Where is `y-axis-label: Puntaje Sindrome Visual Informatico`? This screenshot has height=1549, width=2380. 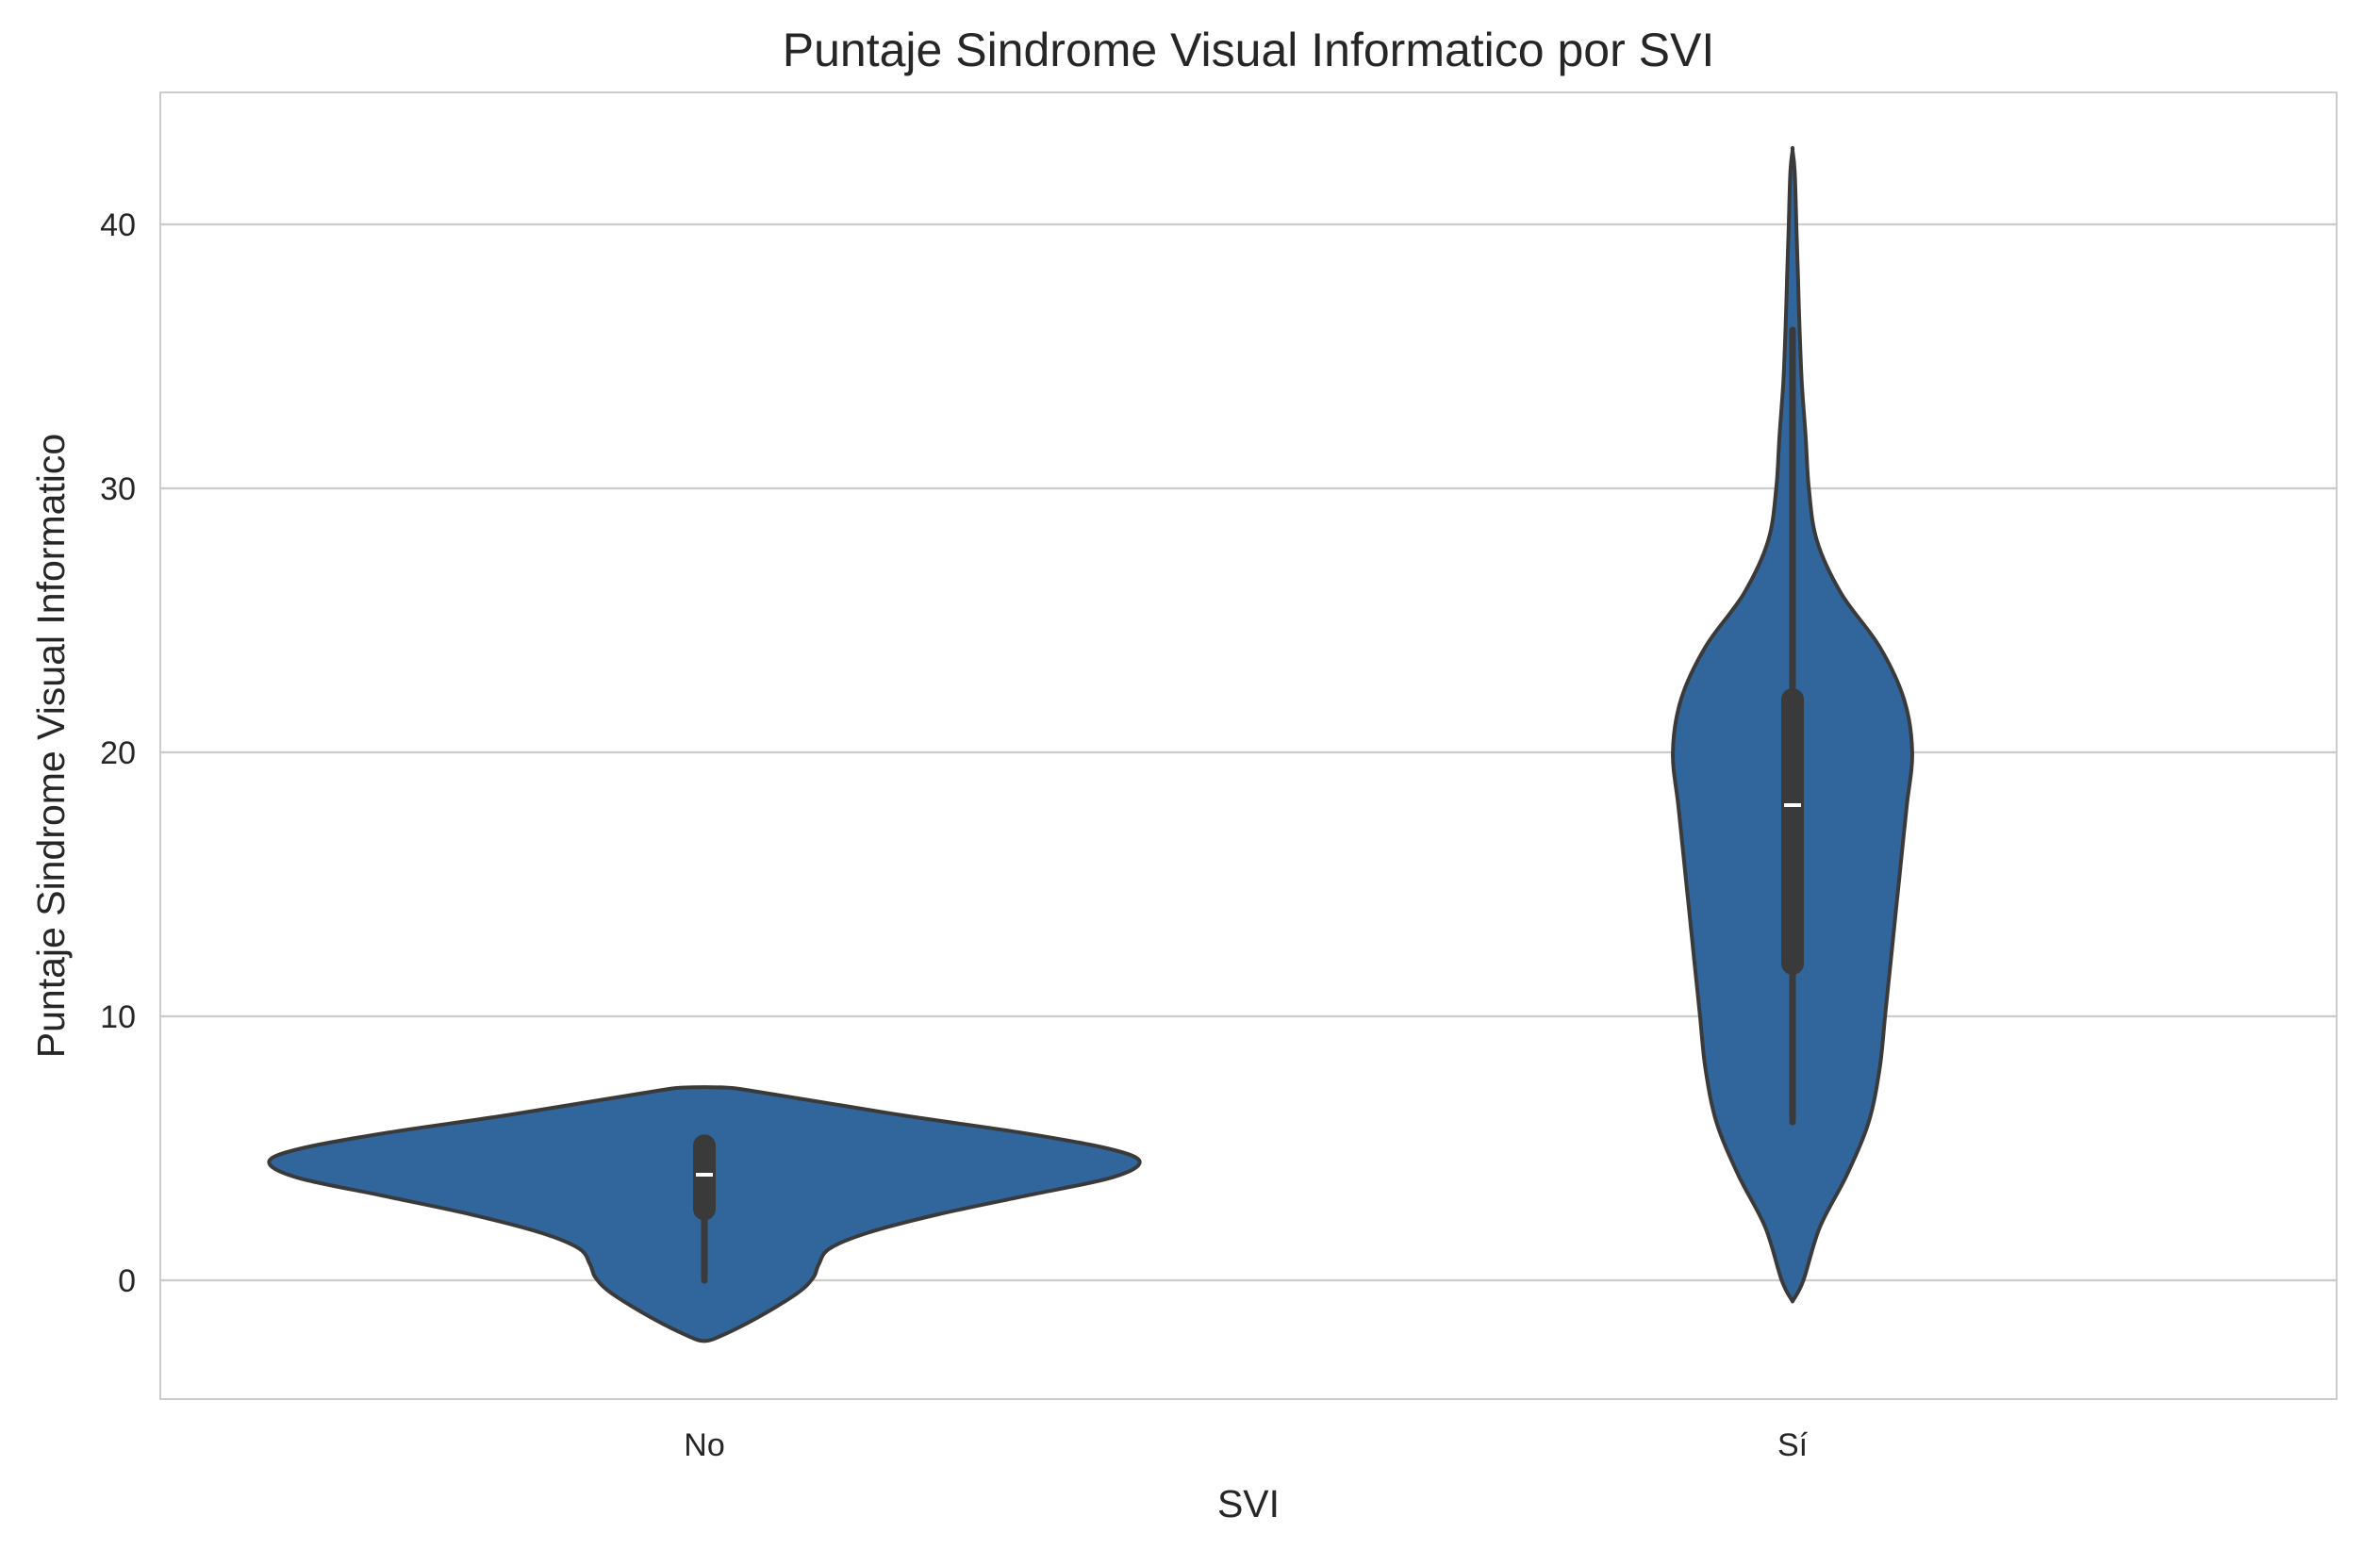 y-axis-label: Puntaje Sindrome Visual Informatico is located at coordinates (51, 746).